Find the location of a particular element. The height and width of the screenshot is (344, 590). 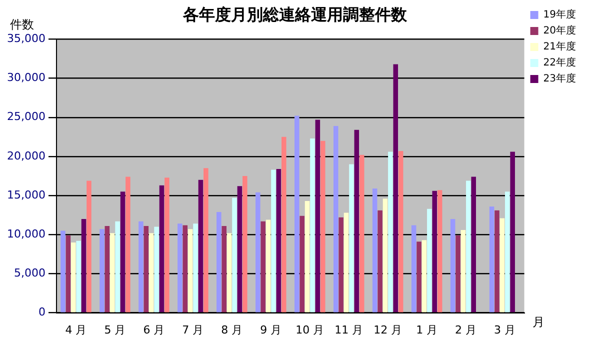

x-tick-label: 6 月 is located at coordinates (154, 329).